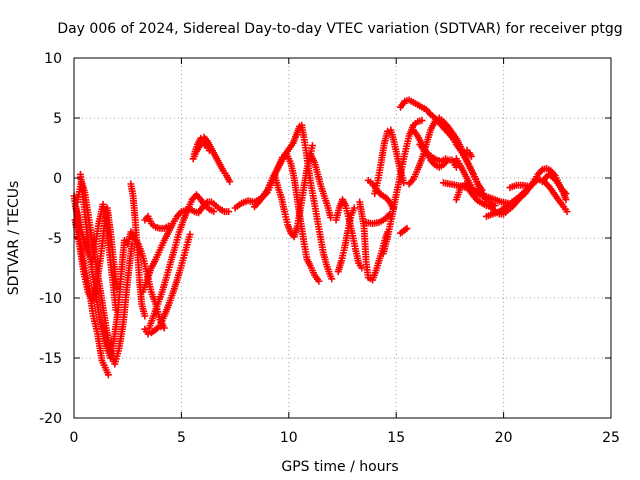  What do you see at coordinates (53, 59) in the screenshot?
I see `y-tick-label: 10` at bounding box center [53, 59].